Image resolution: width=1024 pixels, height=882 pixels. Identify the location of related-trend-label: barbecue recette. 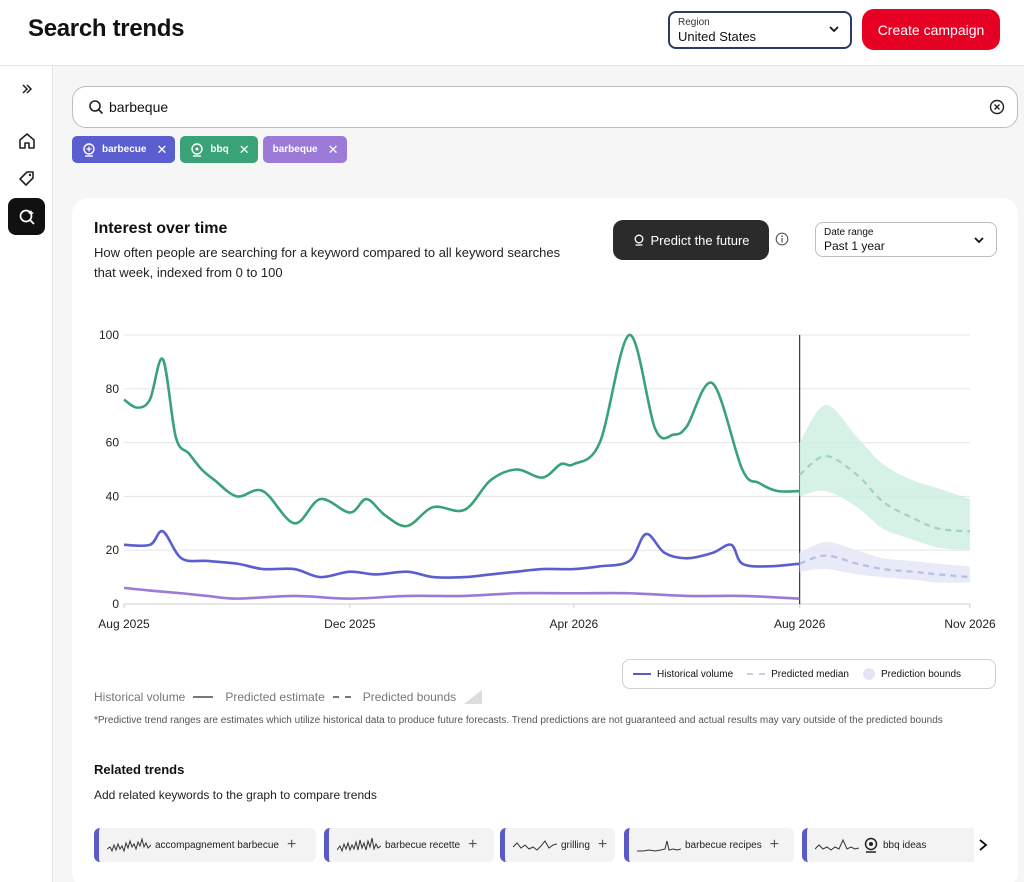
(423, 845).